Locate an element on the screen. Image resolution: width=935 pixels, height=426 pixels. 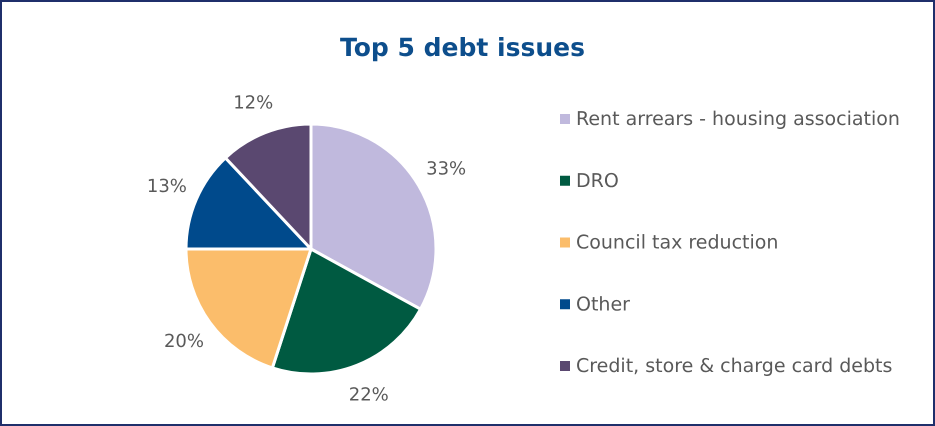
legend-label: Council tax reduction is located at coordinates (677, 243).